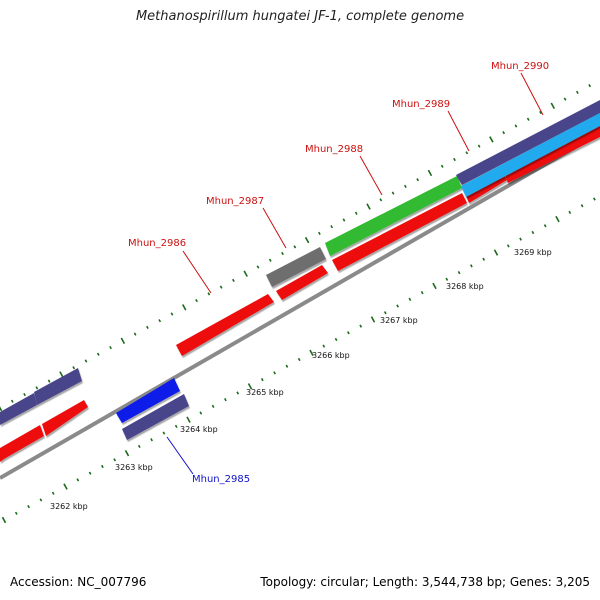 This screenshot has width=600, height=600. What do you see at coordinates (302, 282) in the screenshot?
I see `gene-mhun-2987-red` at bounding box center [302, 282].